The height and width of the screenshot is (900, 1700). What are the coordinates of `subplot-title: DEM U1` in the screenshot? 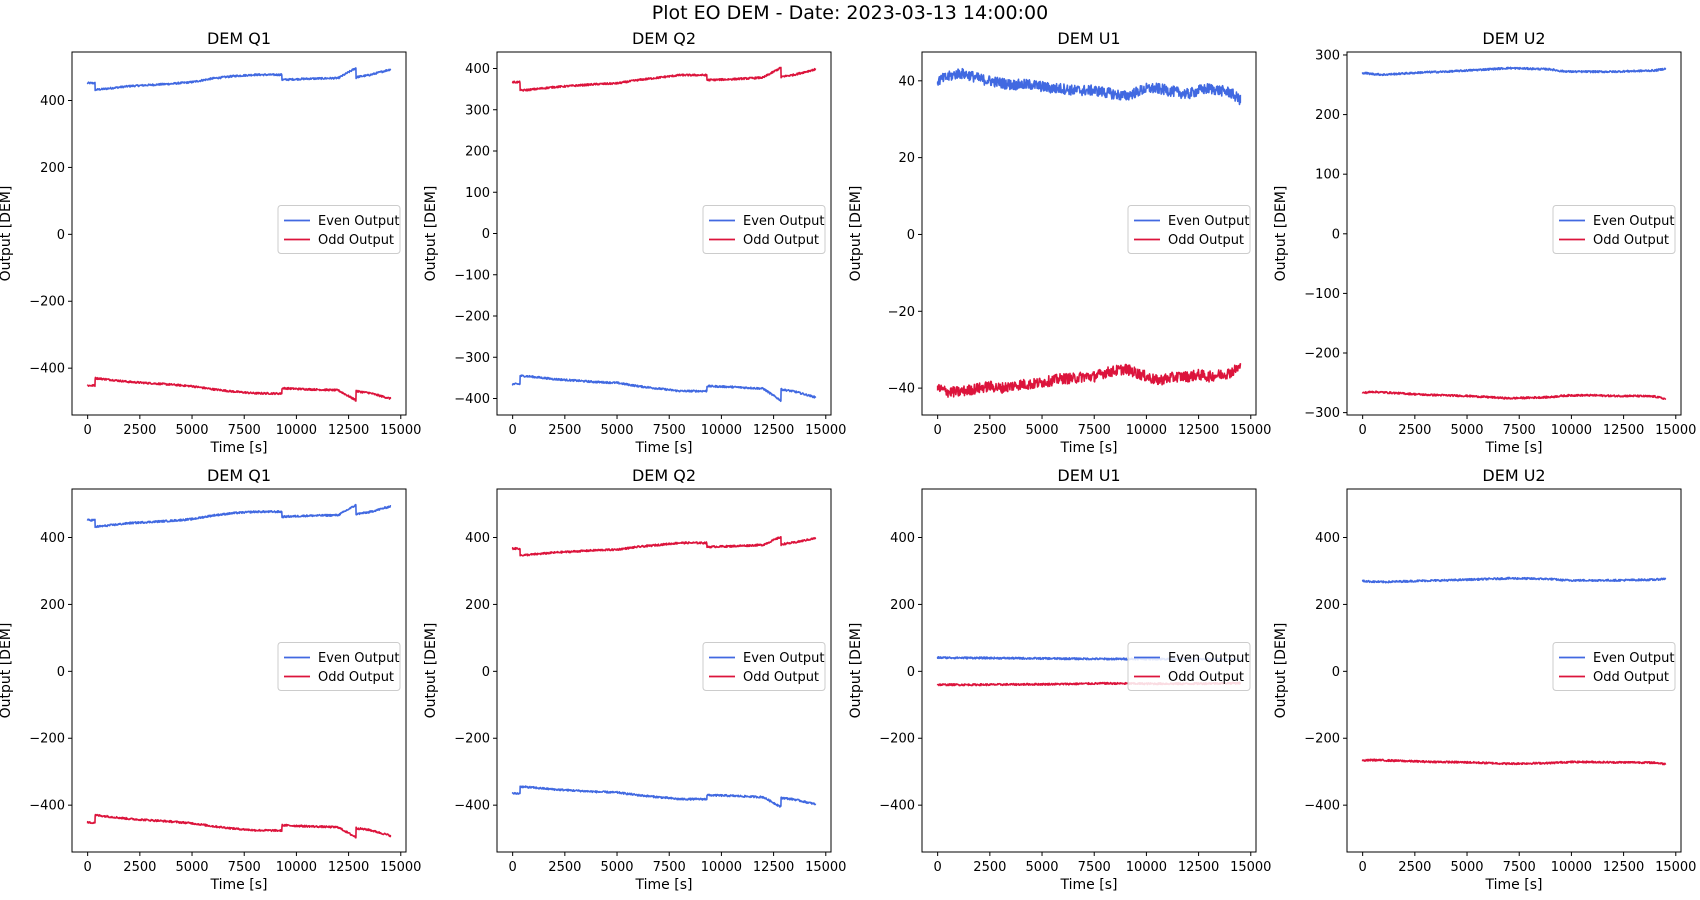 It's located at (1088, 38).